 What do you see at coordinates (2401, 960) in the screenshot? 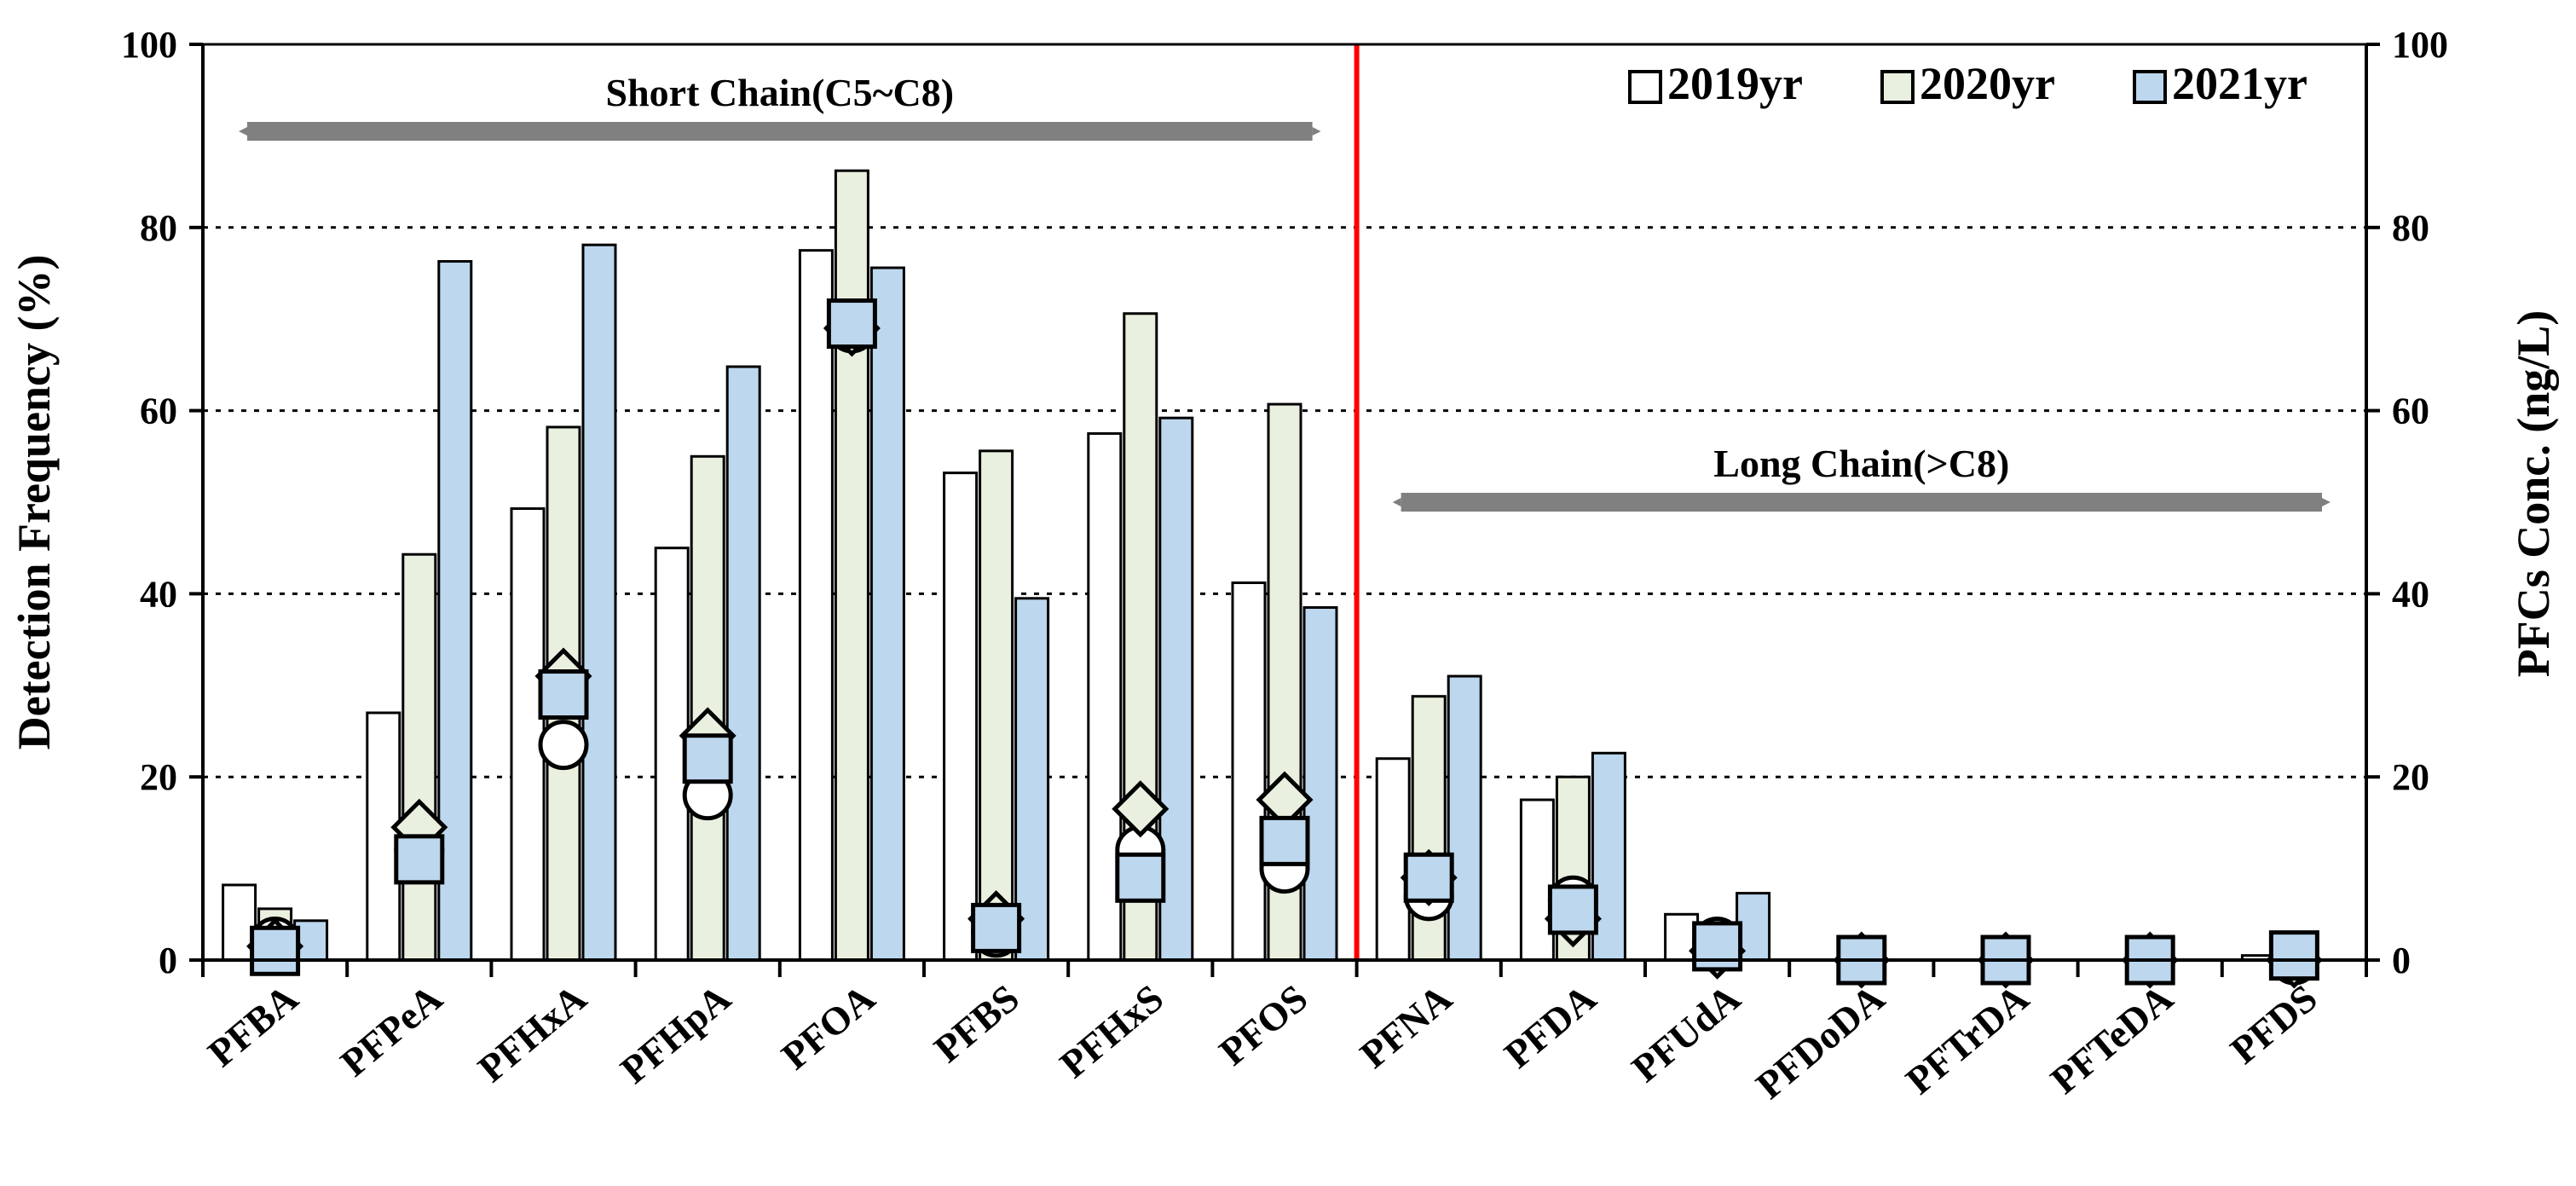
I see `y2-tick-label-0: 0` at bounding box center [2401, 960].